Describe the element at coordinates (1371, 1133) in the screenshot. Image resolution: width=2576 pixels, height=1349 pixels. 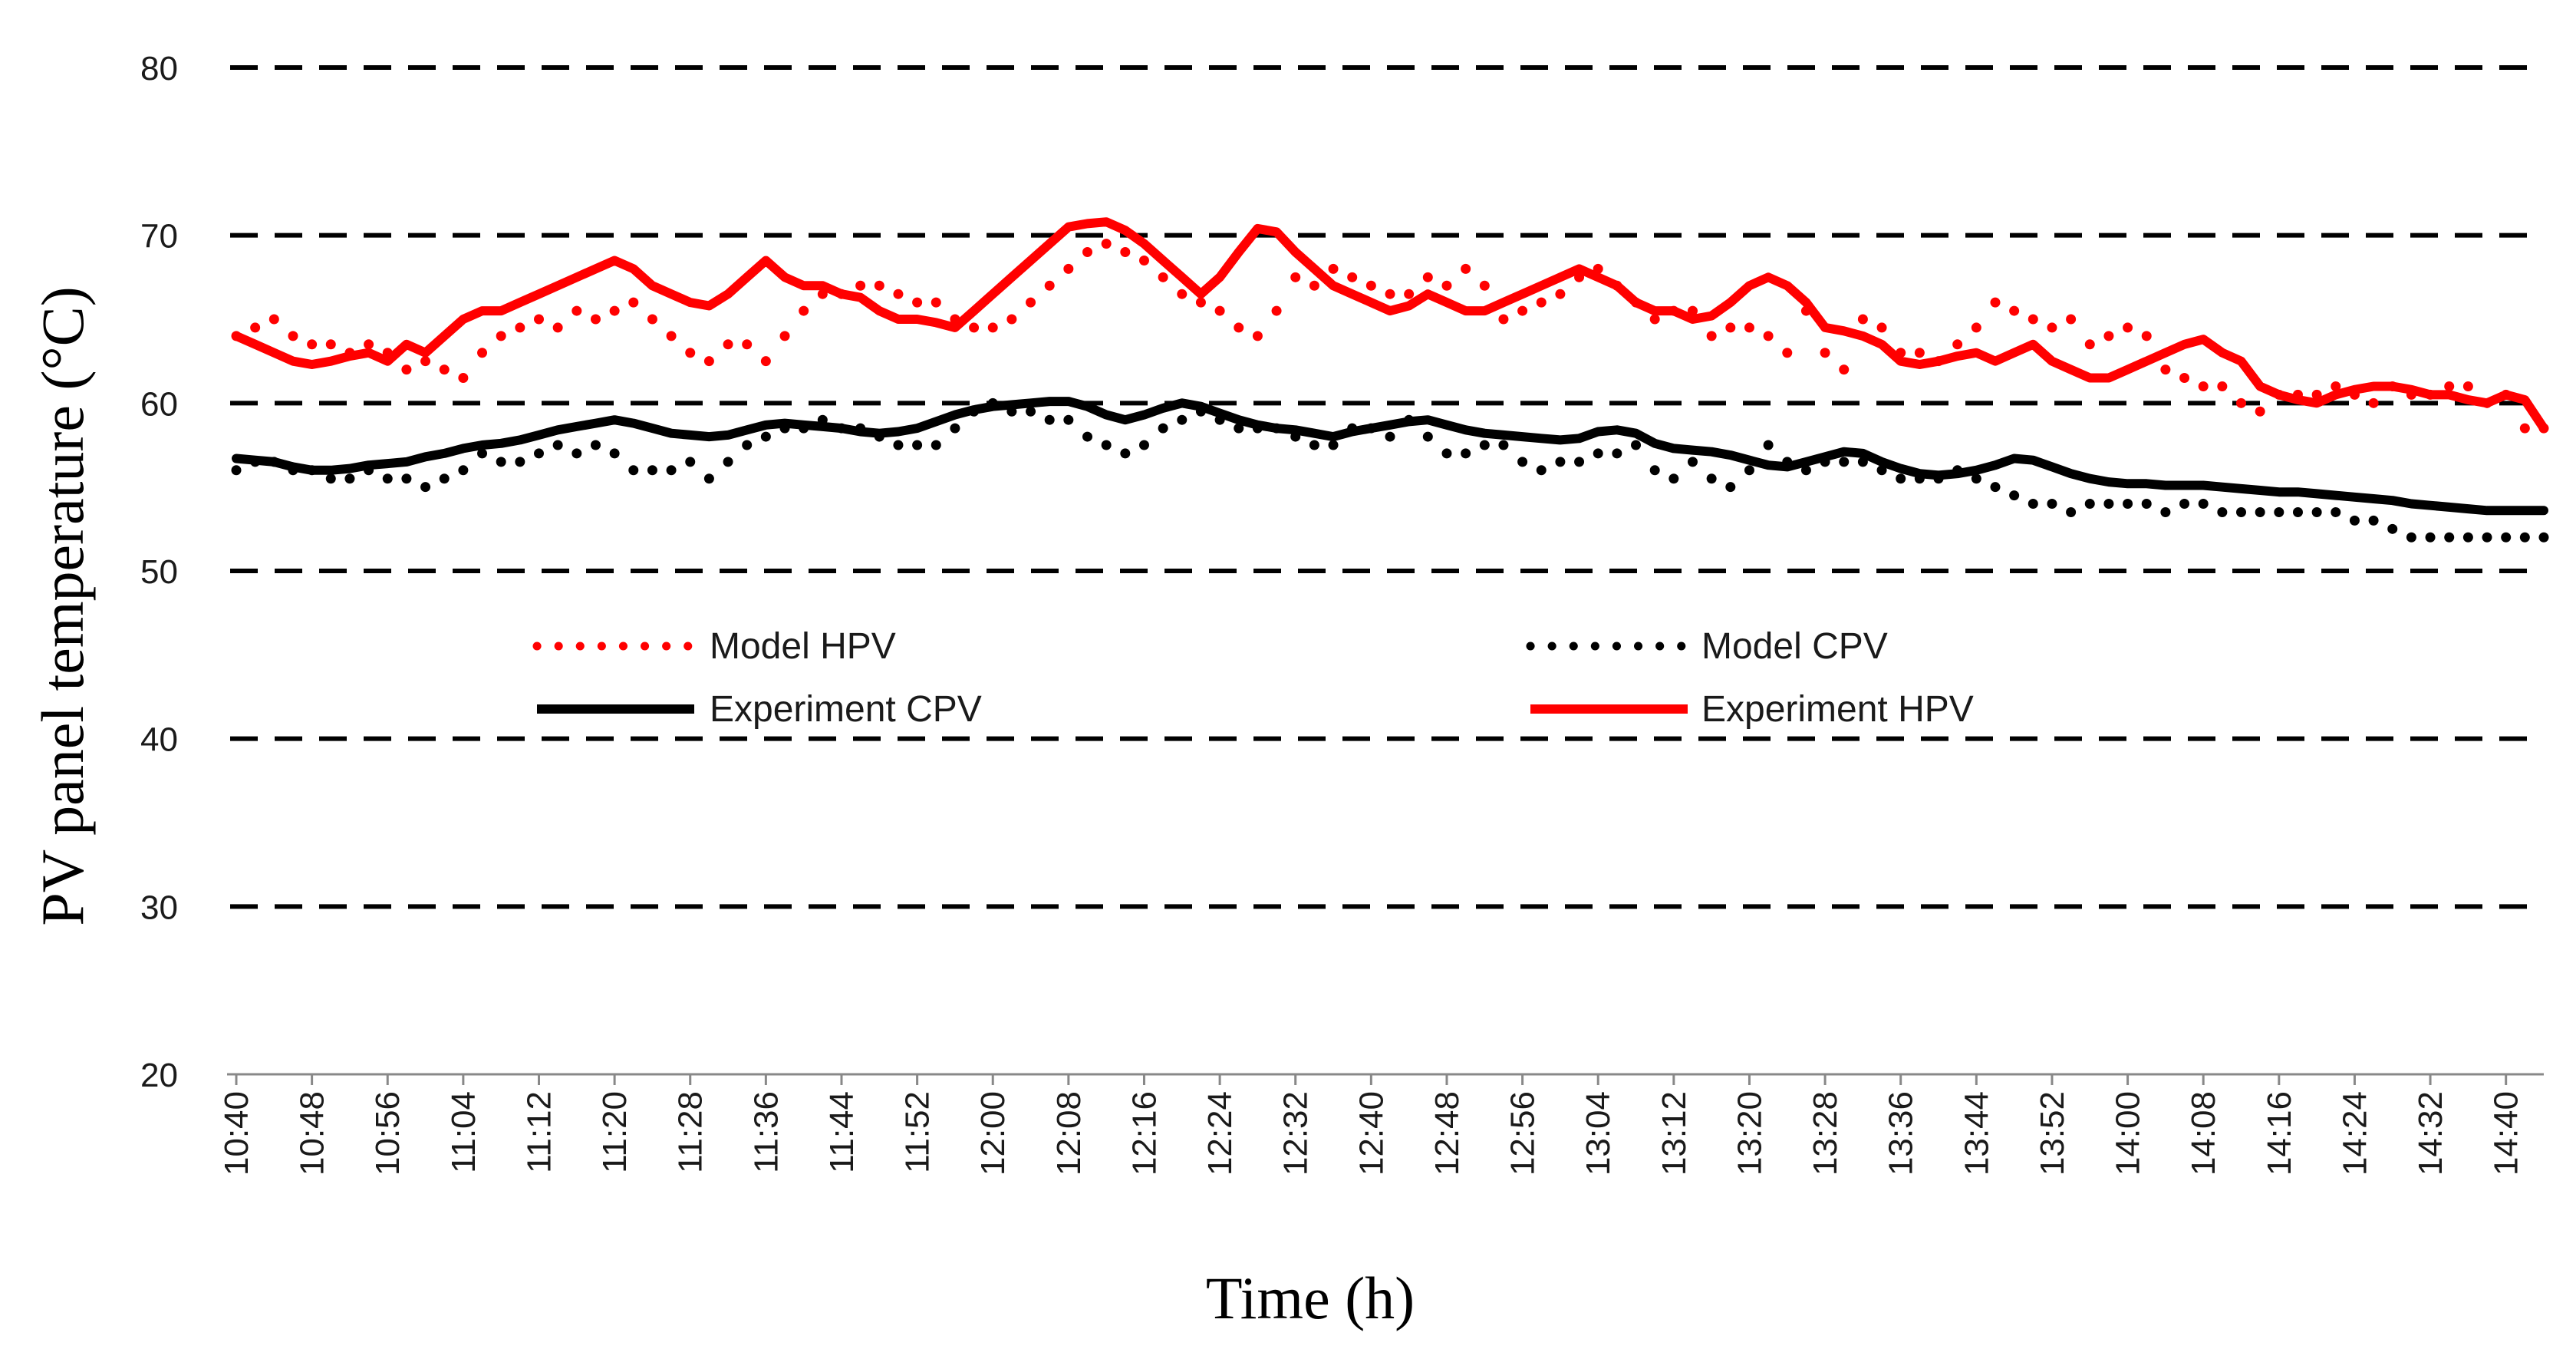
I see `x-tick-label: 12:40` at that location.